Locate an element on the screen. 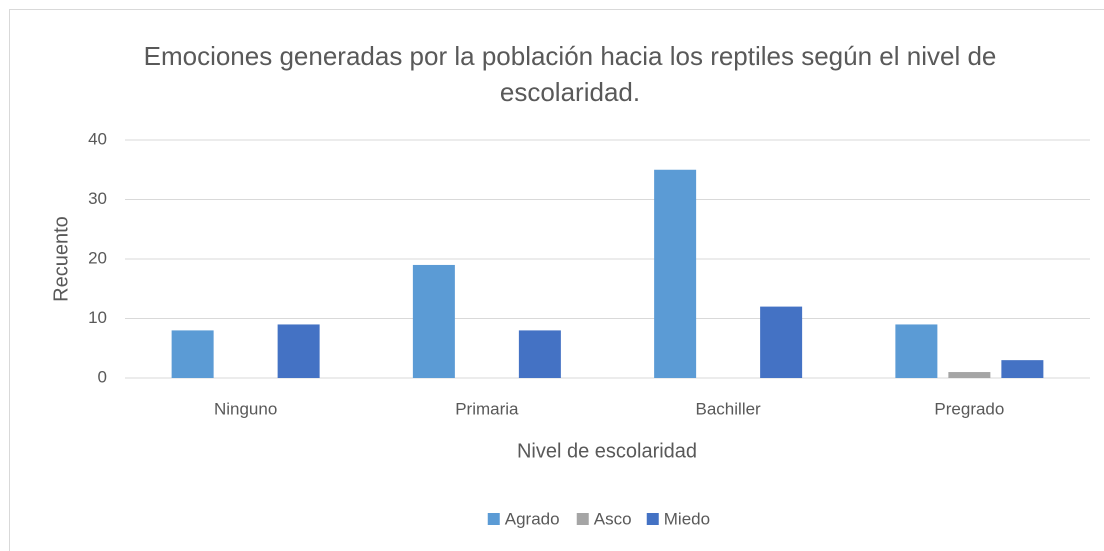  legend-label: Miedo is located at coordinates (687, 518).